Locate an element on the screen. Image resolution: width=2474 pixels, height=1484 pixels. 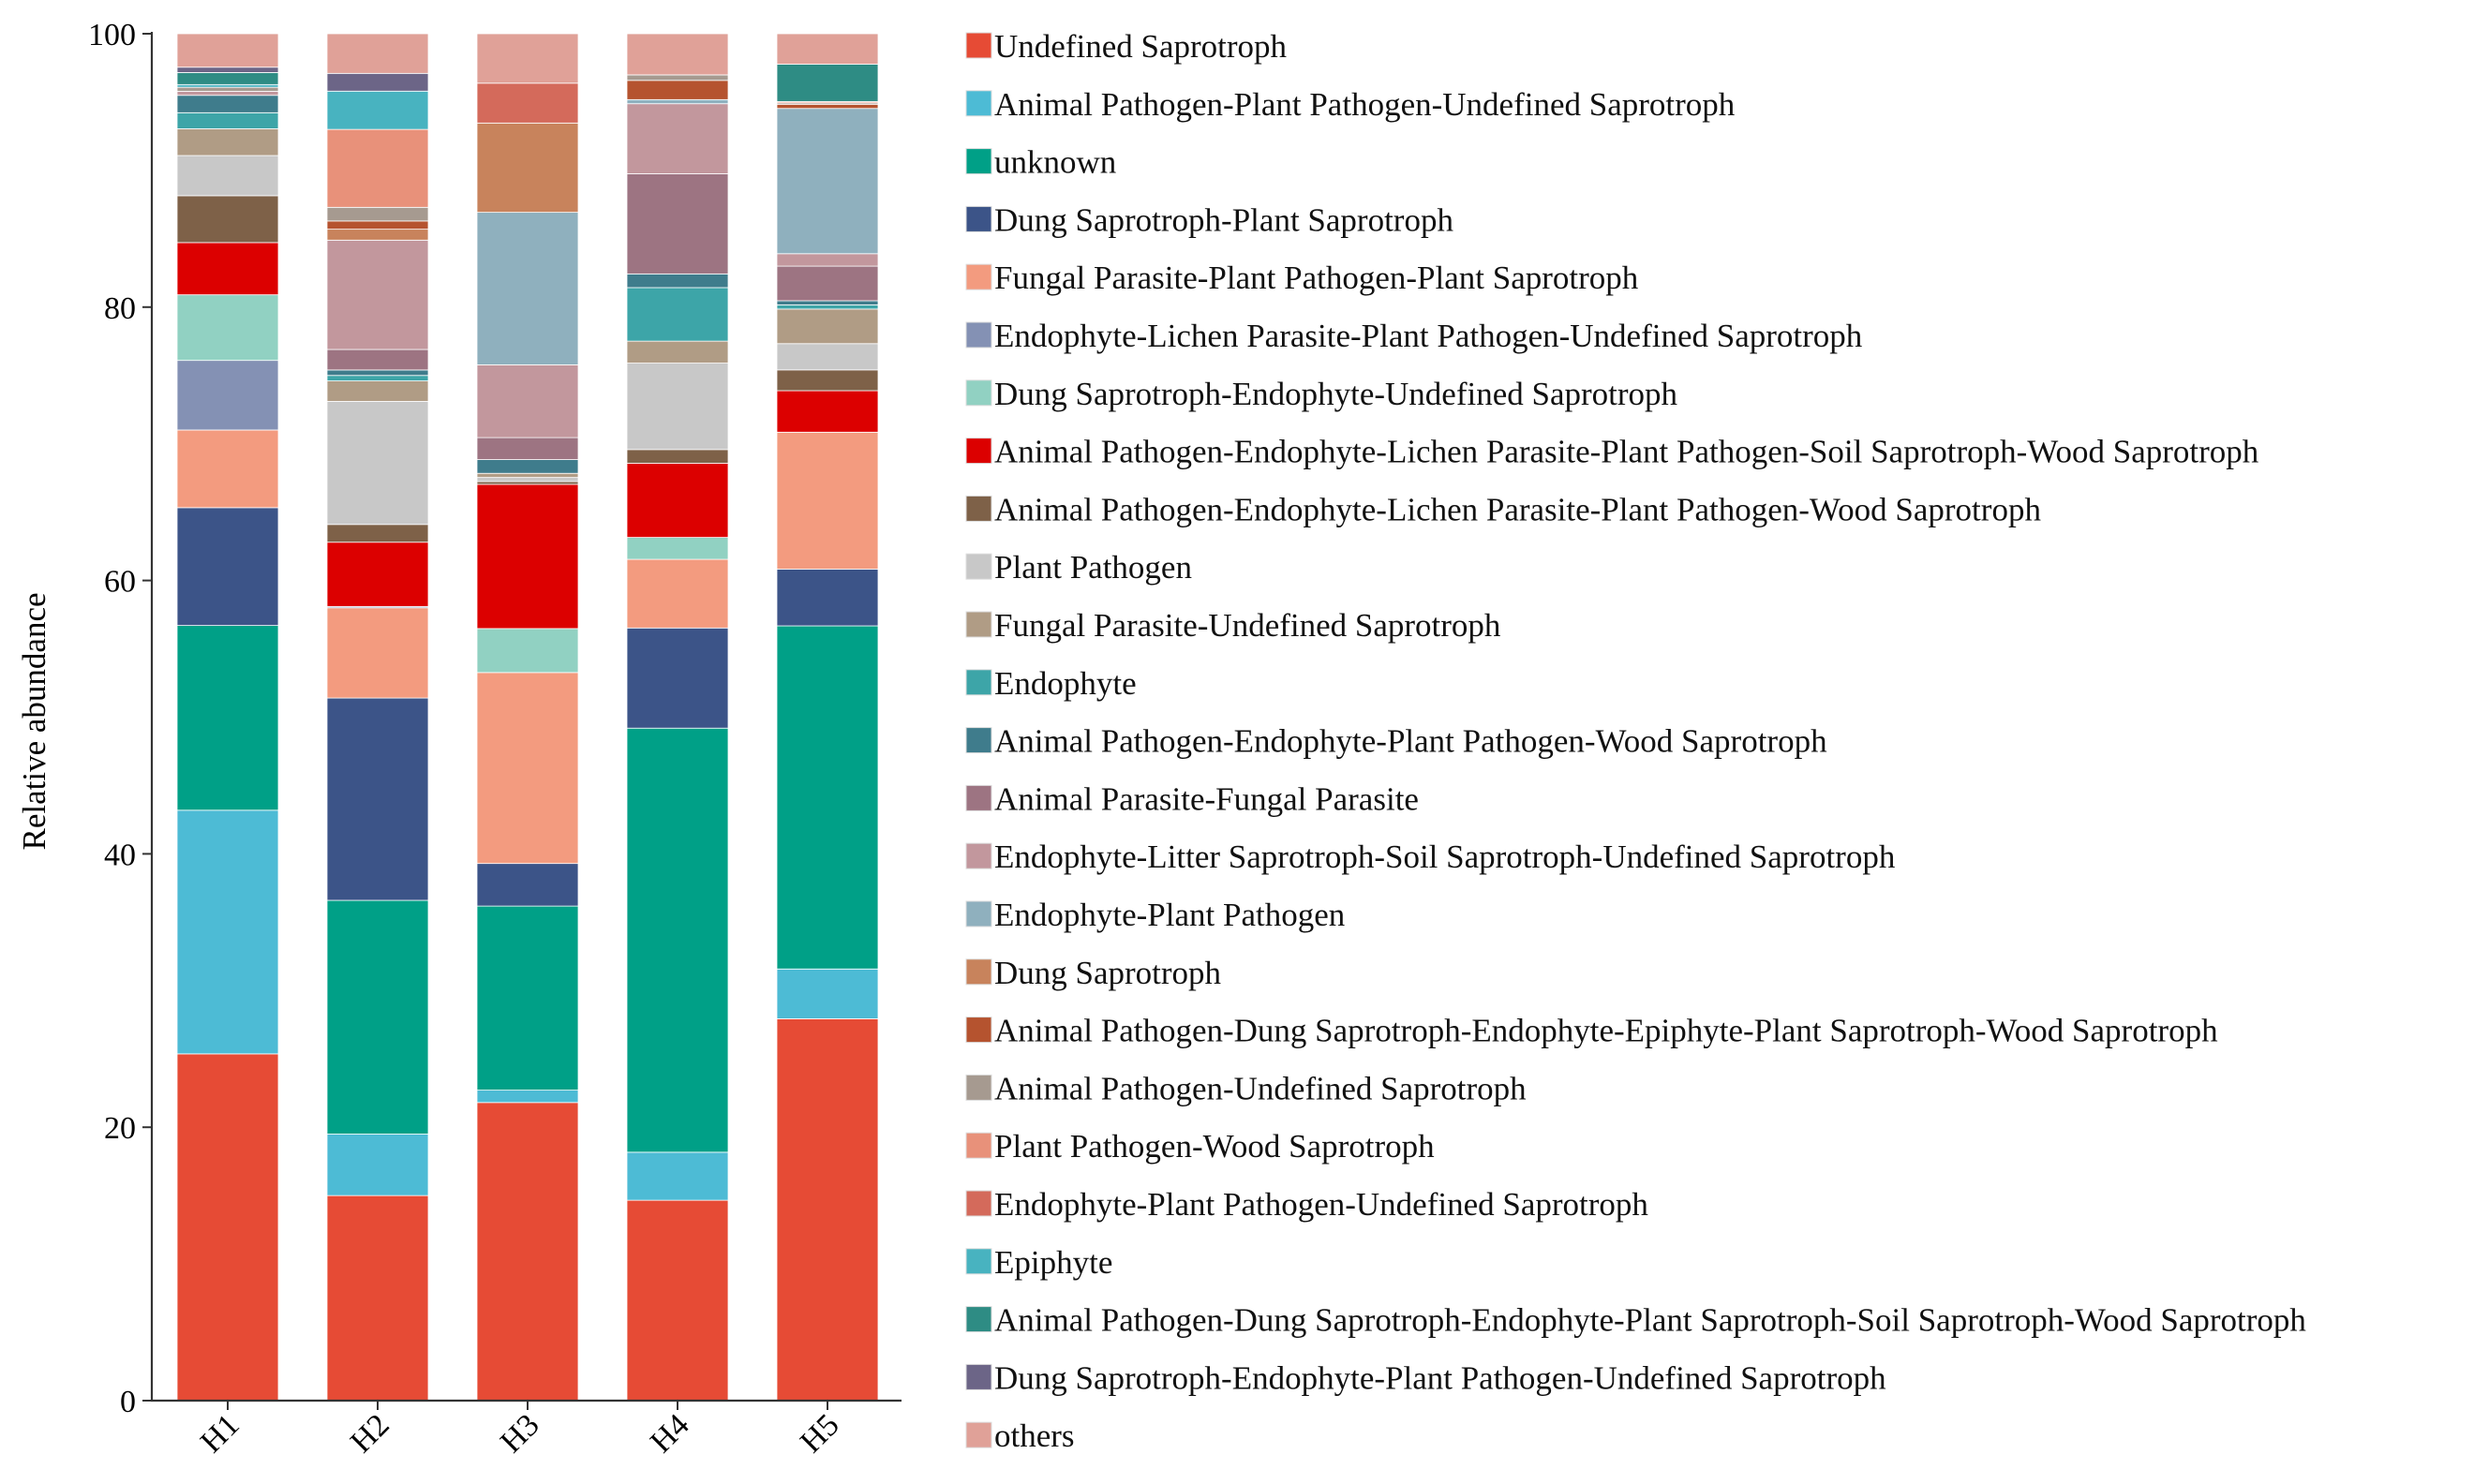
legend-item: Dung Saprotroph-Plant Saprotroph is located at coordinates (1209, 219).